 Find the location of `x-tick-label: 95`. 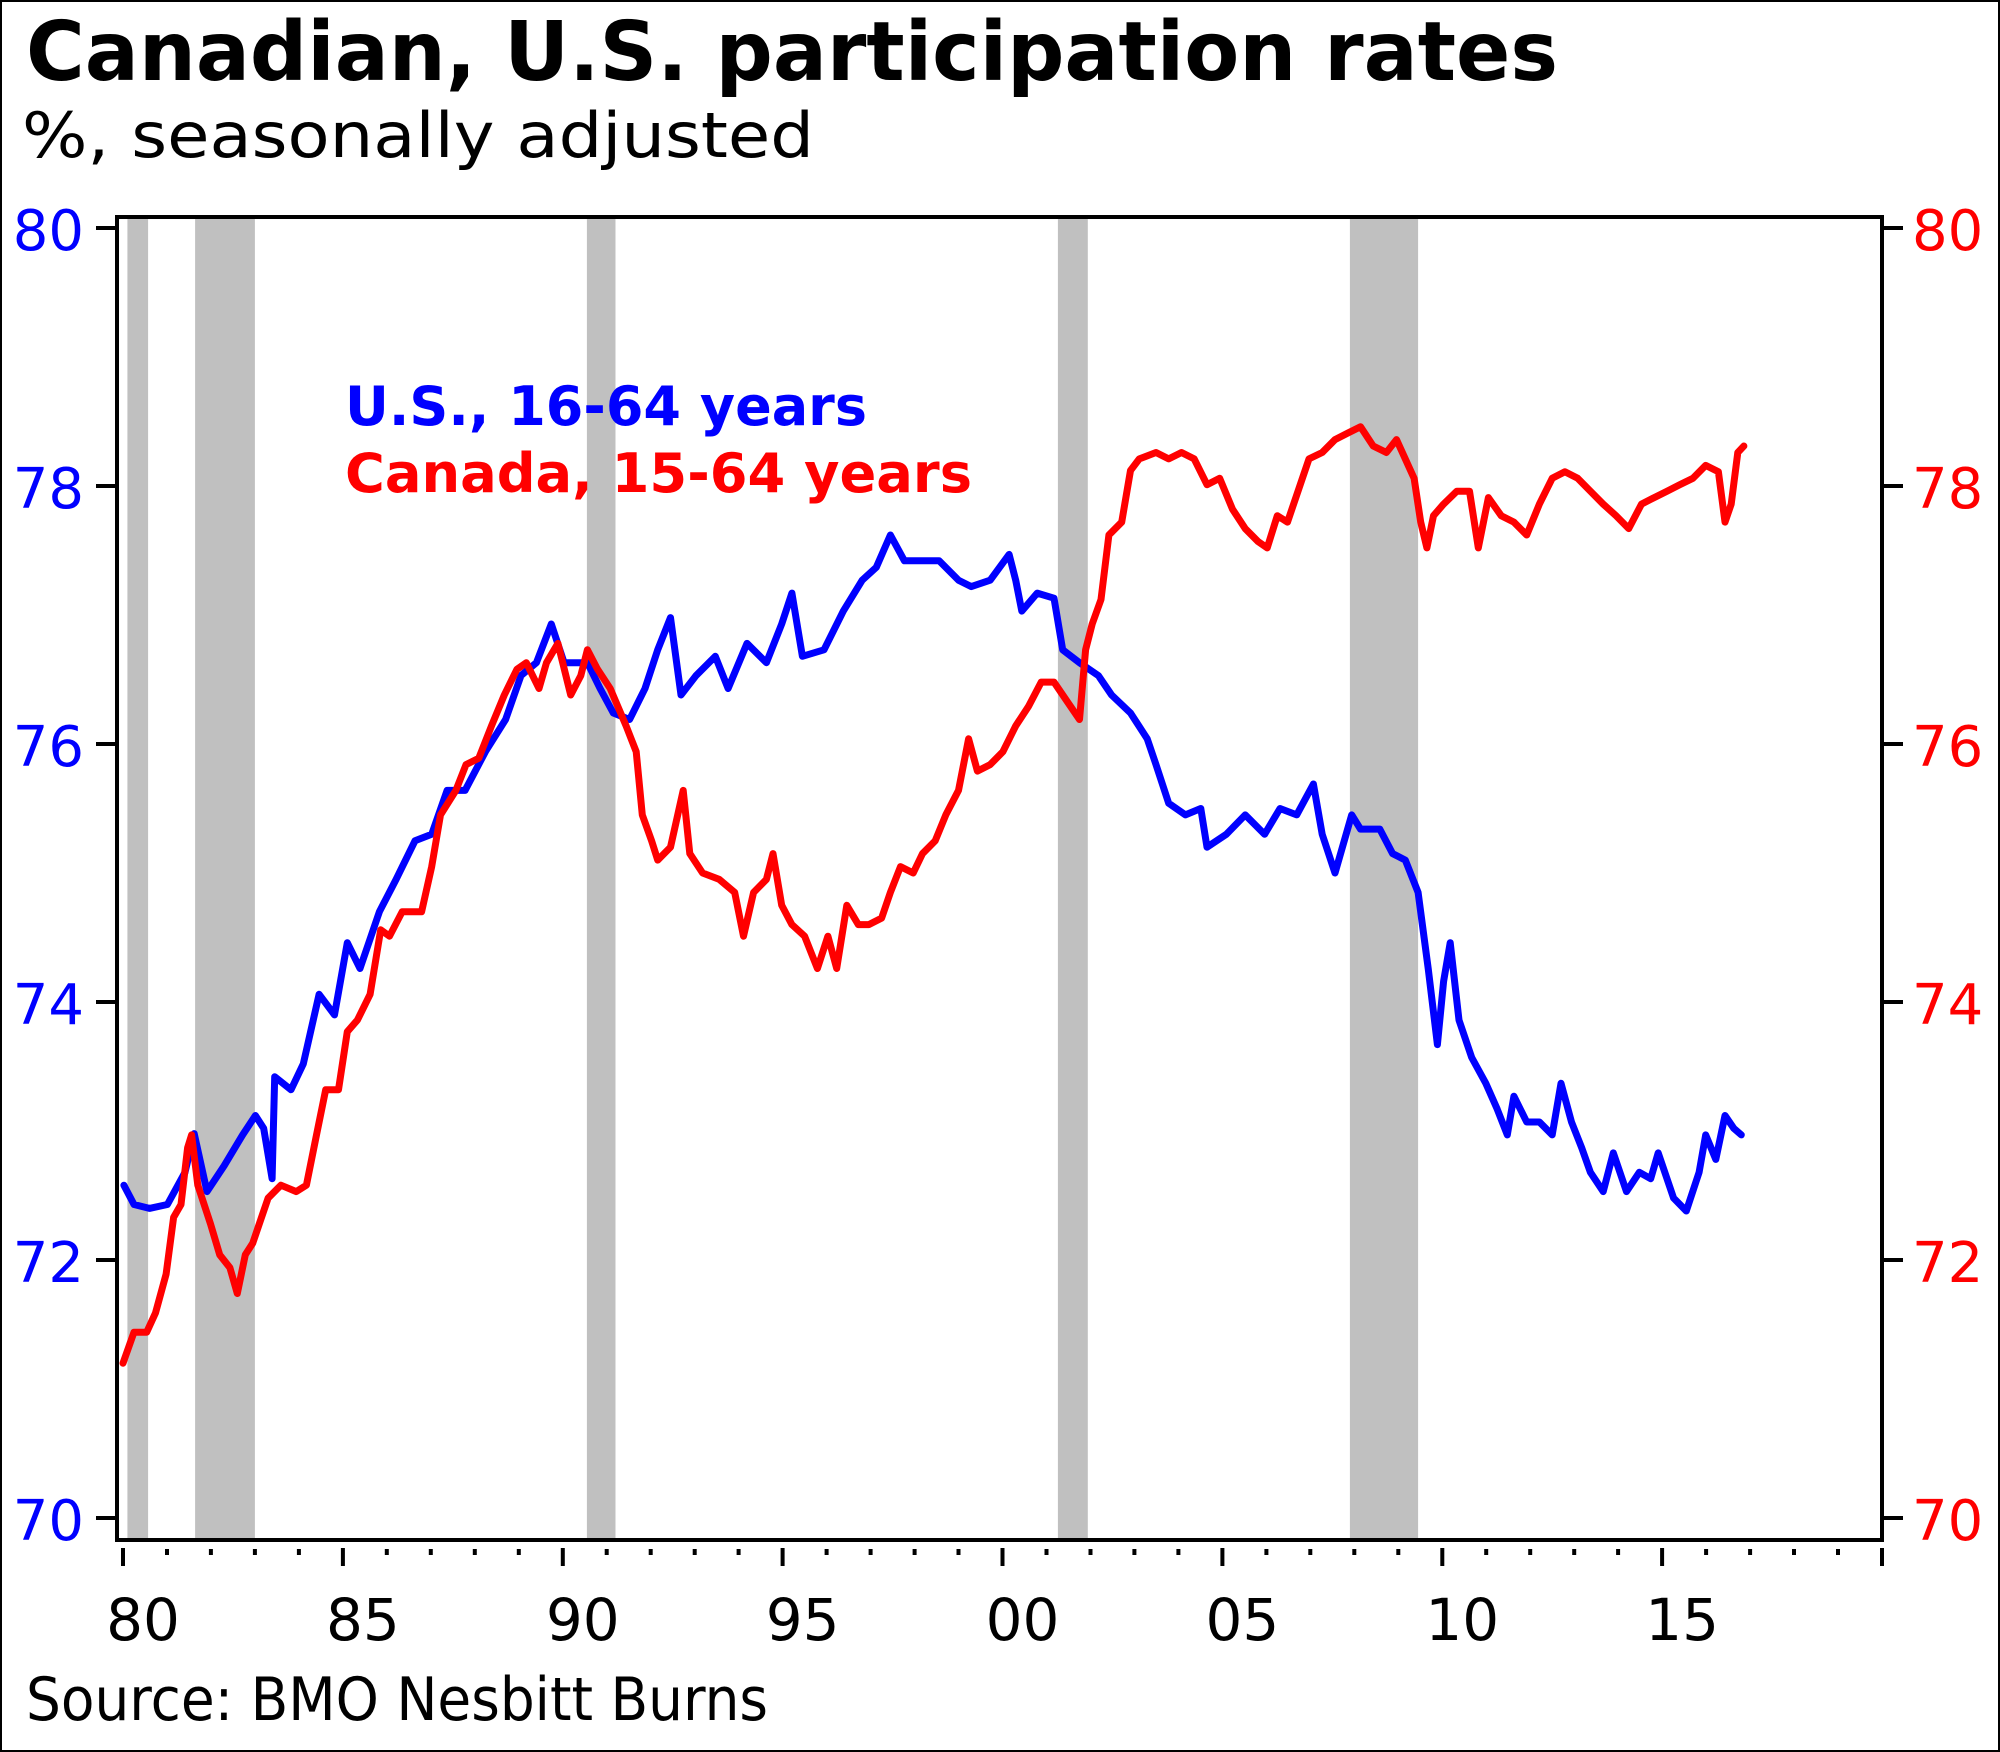

x-tick-label: 95 is located at coordinates (803, 1620).